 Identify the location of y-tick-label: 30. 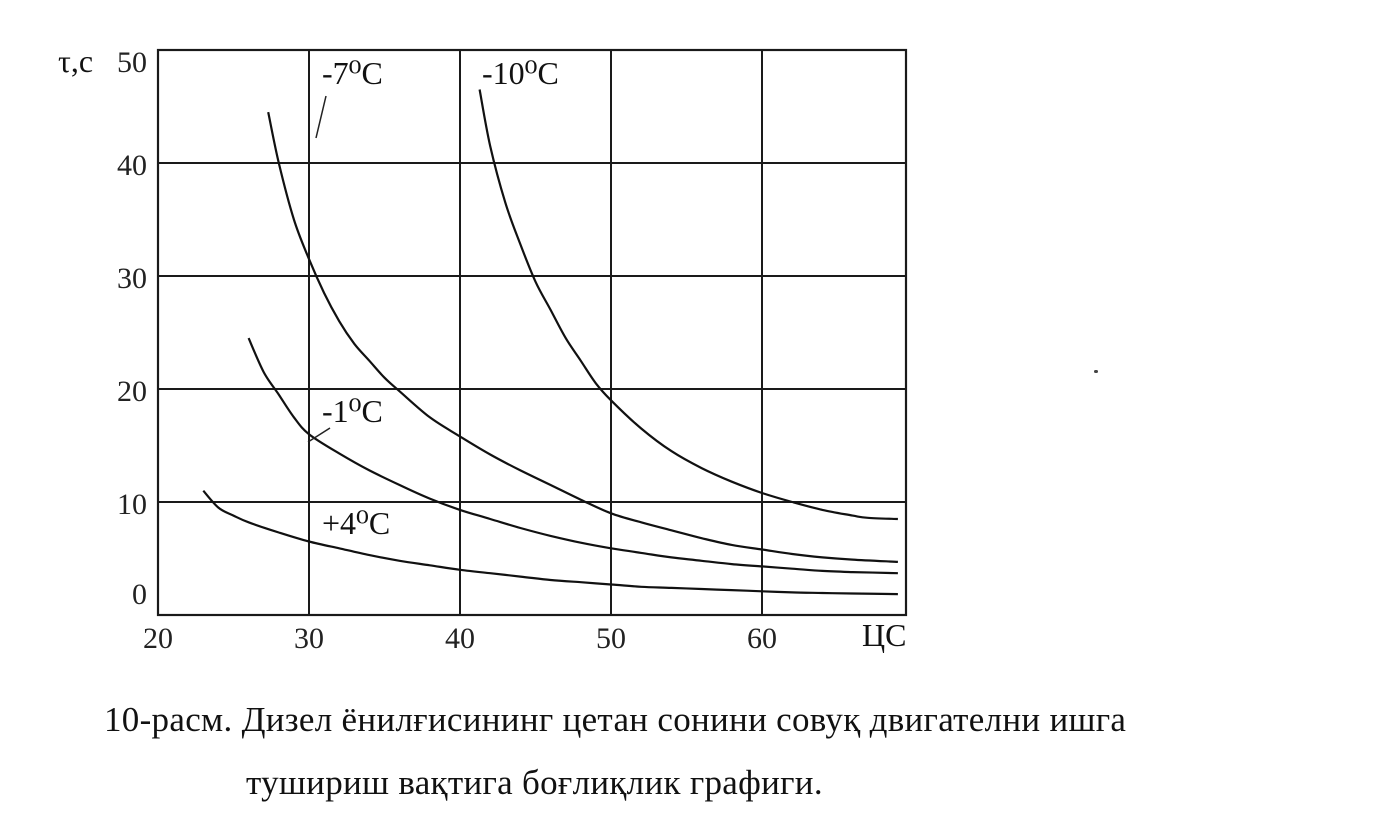
(132, 278).